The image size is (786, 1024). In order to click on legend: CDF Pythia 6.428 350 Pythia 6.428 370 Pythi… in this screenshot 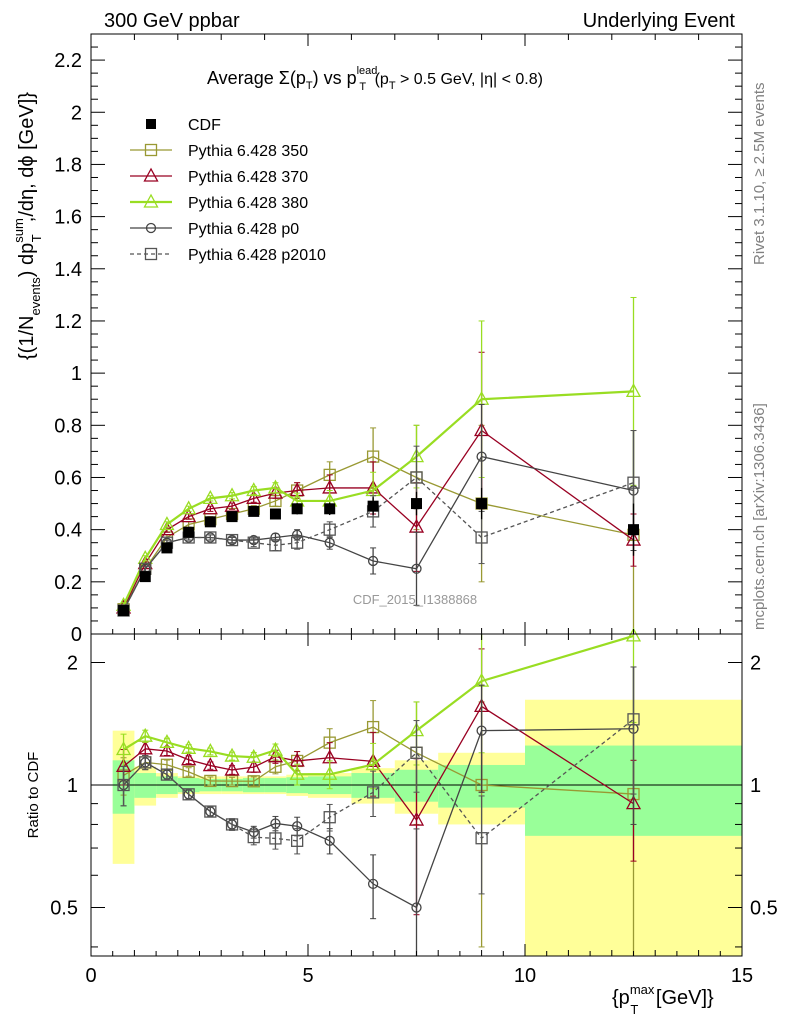, I will do `click(228, 190)`.